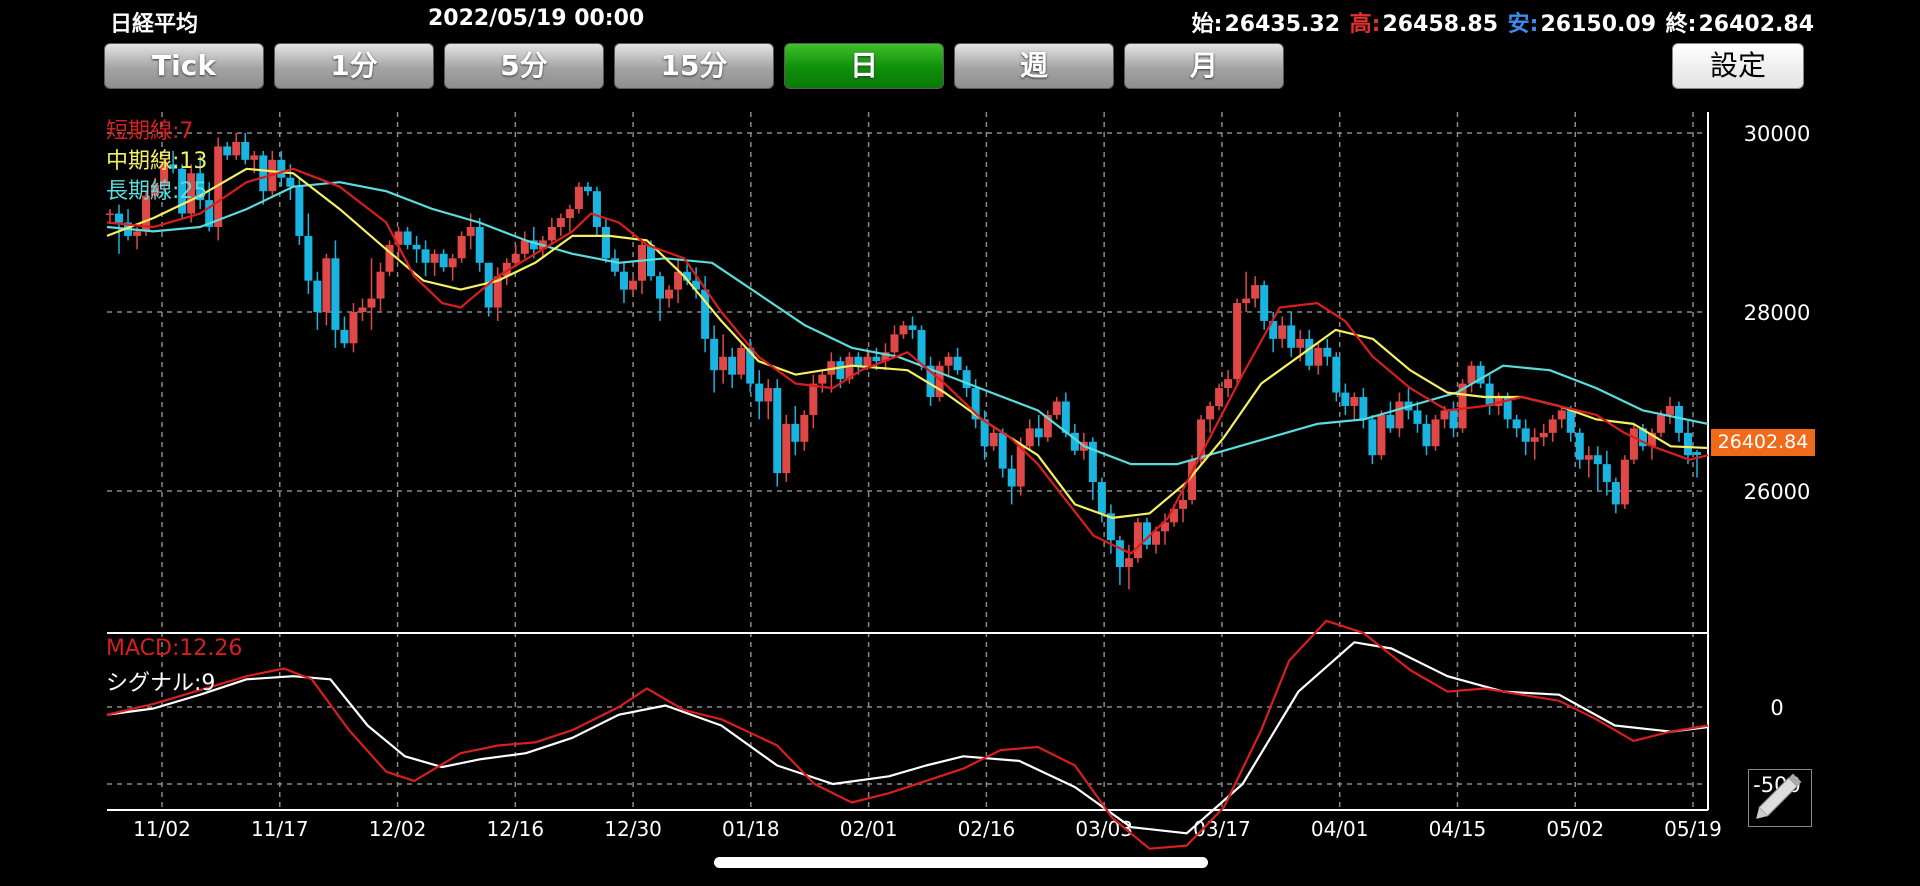  Describe the element at coordinates (1777, 492) in the screenshot. I see `y-tick-label: 26000` at that location.